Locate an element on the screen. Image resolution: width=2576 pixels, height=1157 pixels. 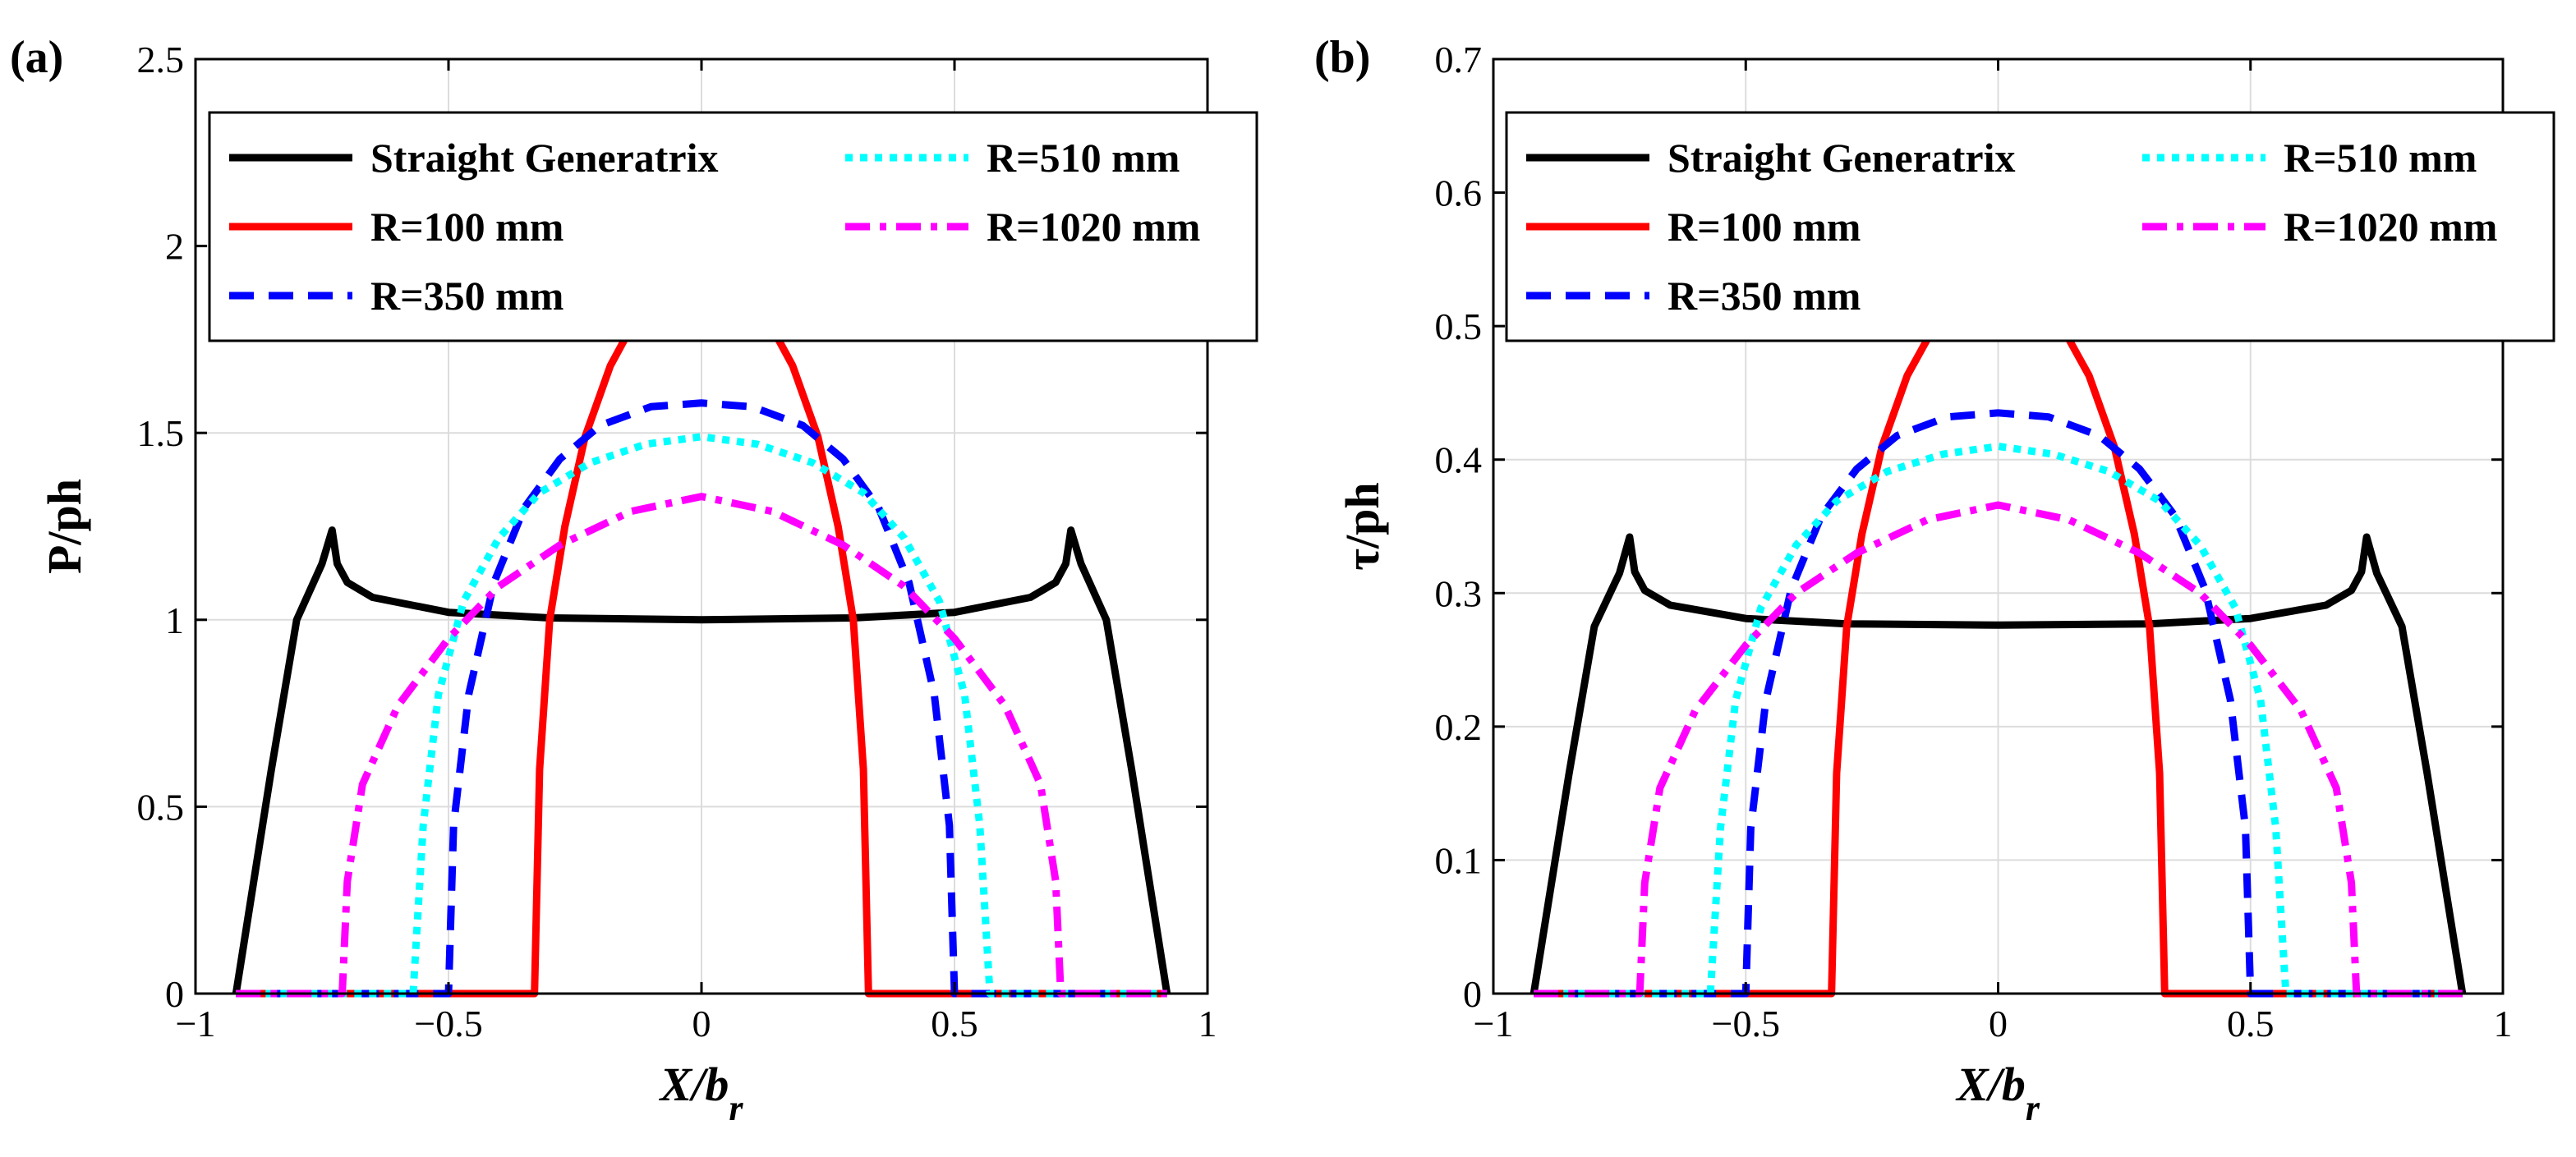
y-tick-label: 0.4 is located at coordinates (1459, 460).